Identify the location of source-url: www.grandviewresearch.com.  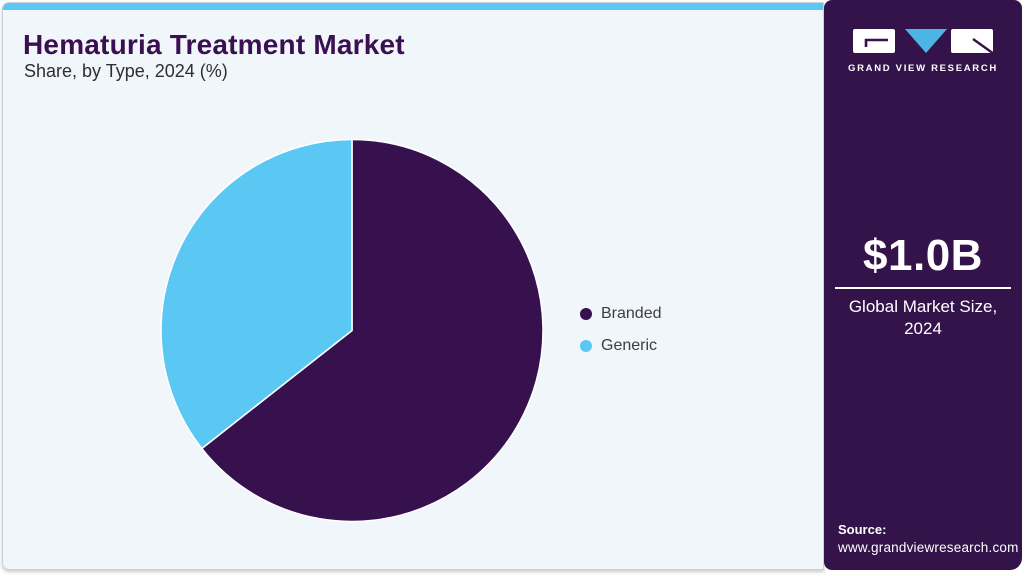
(928, 547).